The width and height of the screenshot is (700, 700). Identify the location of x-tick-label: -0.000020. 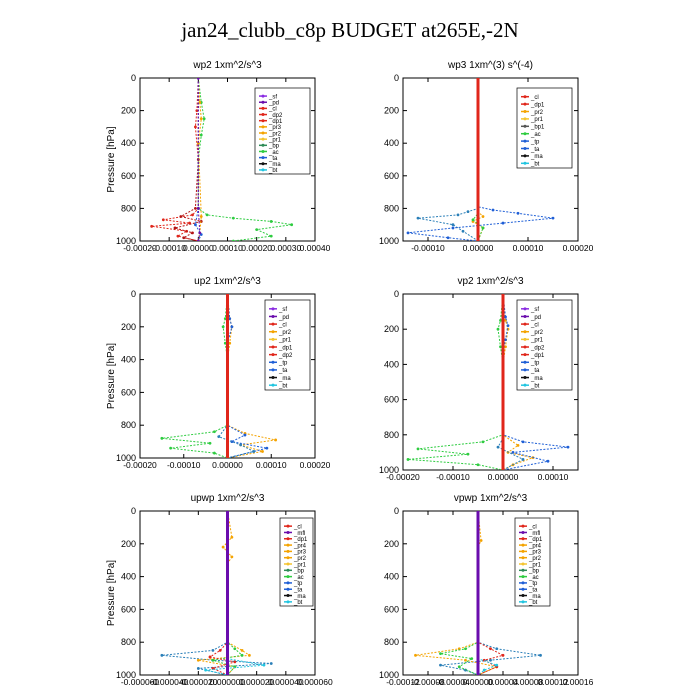
(198, 682).